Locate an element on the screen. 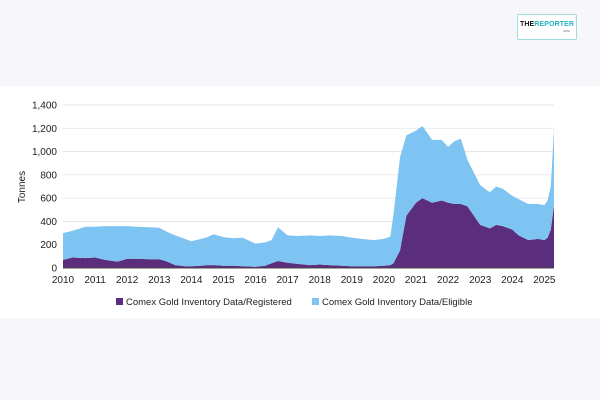  logo-wordmark: THEREPORTER is located at coordinates (547, 25).